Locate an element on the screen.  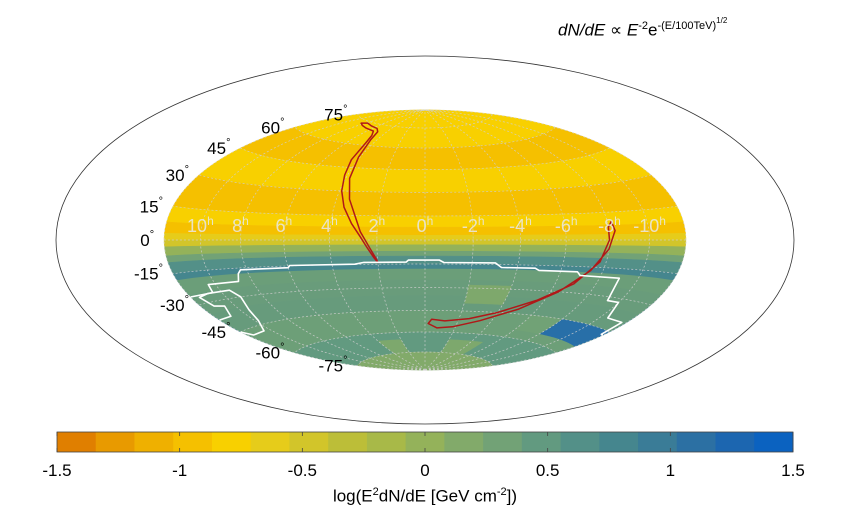
ra-tick-label: -2h is located at coordinates (473, 225).